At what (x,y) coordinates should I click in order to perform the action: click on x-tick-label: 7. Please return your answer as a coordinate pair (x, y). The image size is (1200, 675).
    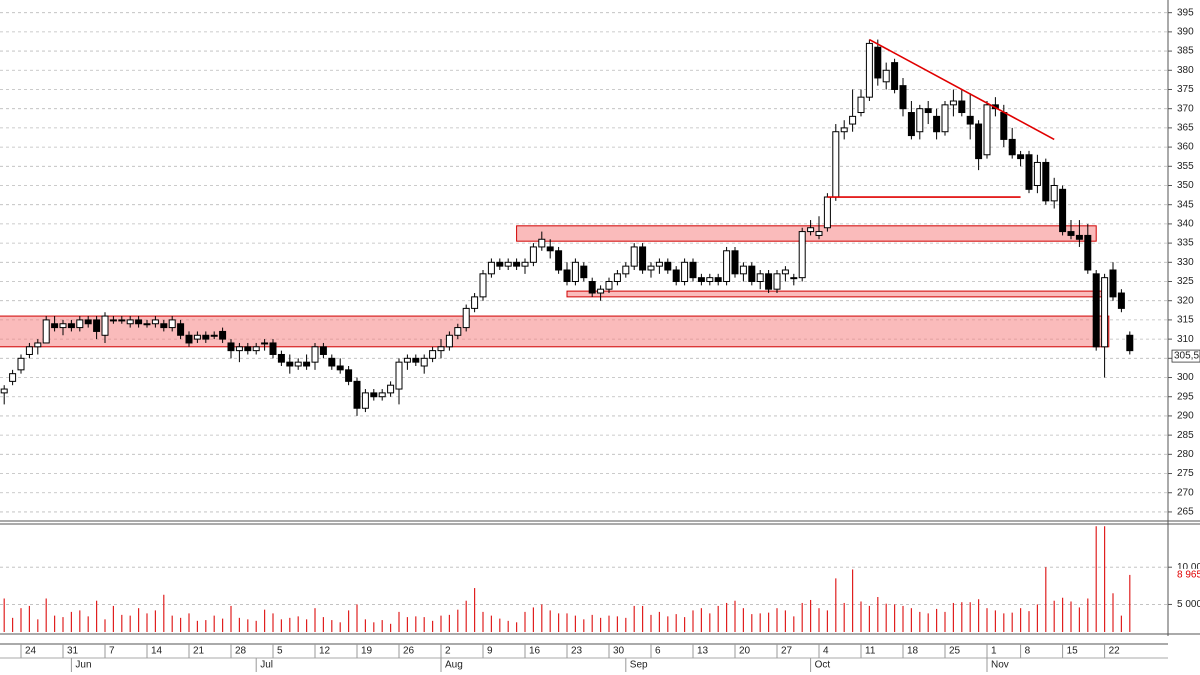
    Looking at the image, I should click on (112, 651).